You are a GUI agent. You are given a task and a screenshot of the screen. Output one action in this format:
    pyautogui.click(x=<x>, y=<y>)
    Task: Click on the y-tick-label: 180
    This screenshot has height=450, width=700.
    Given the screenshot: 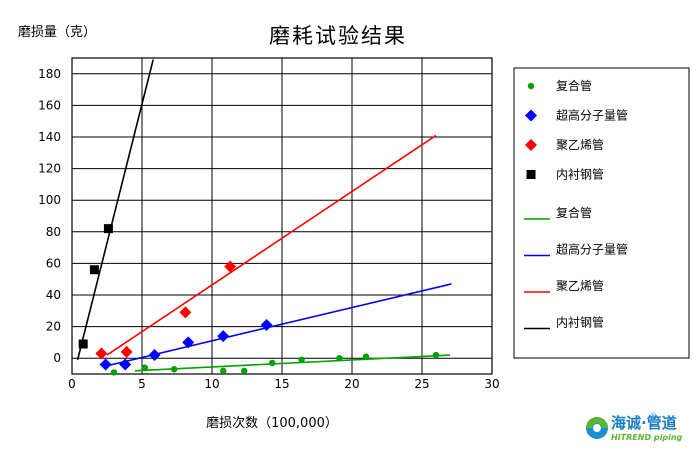 What is the action you would take?
    pyautogui.click(x=49, y=74)
    